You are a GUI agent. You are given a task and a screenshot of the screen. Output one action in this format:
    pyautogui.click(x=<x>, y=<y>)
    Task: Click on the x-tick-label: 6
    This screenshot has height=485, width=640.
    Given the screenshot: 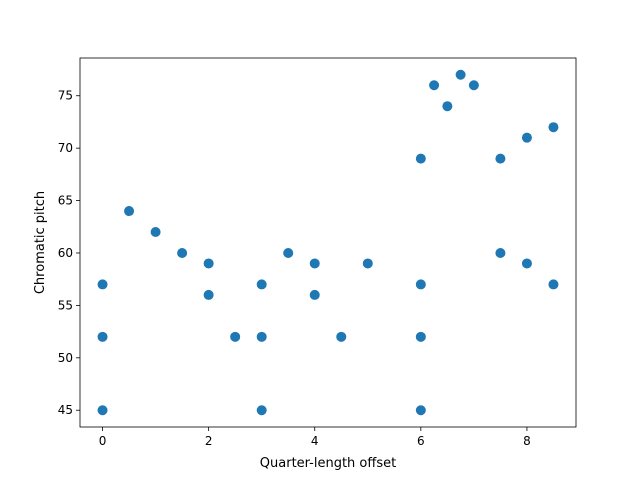 What is the action you would take?
    pyautogui.click(x=421, y=441)
    